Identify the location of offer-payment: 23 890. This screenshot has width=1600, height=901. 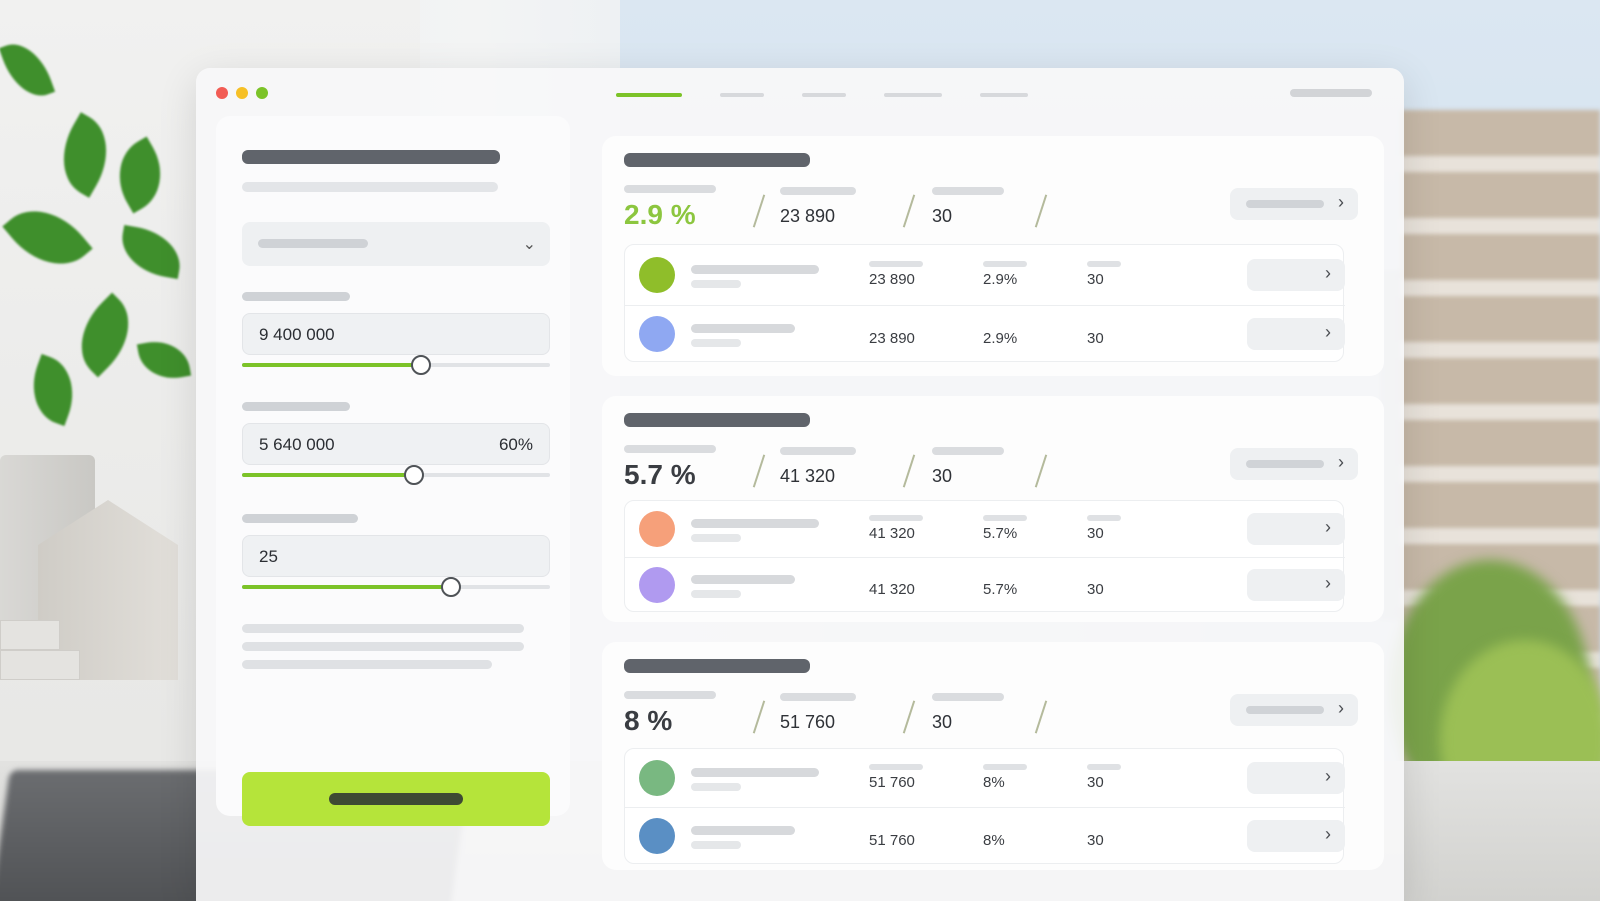
(808, 216).